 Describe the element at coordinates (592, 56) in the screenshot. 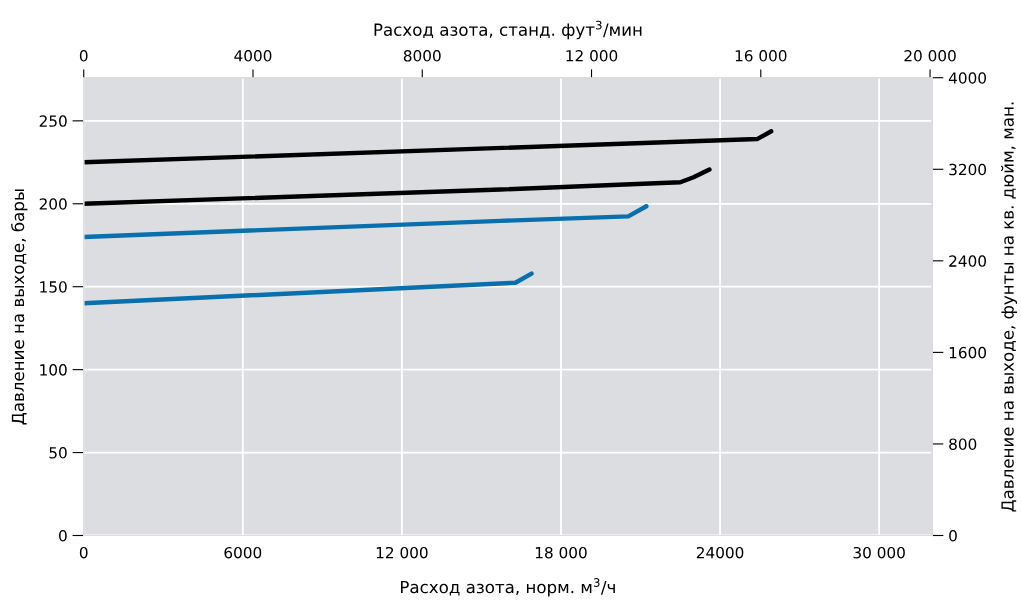

I see `x2-tick-label: 12 000` at that location.